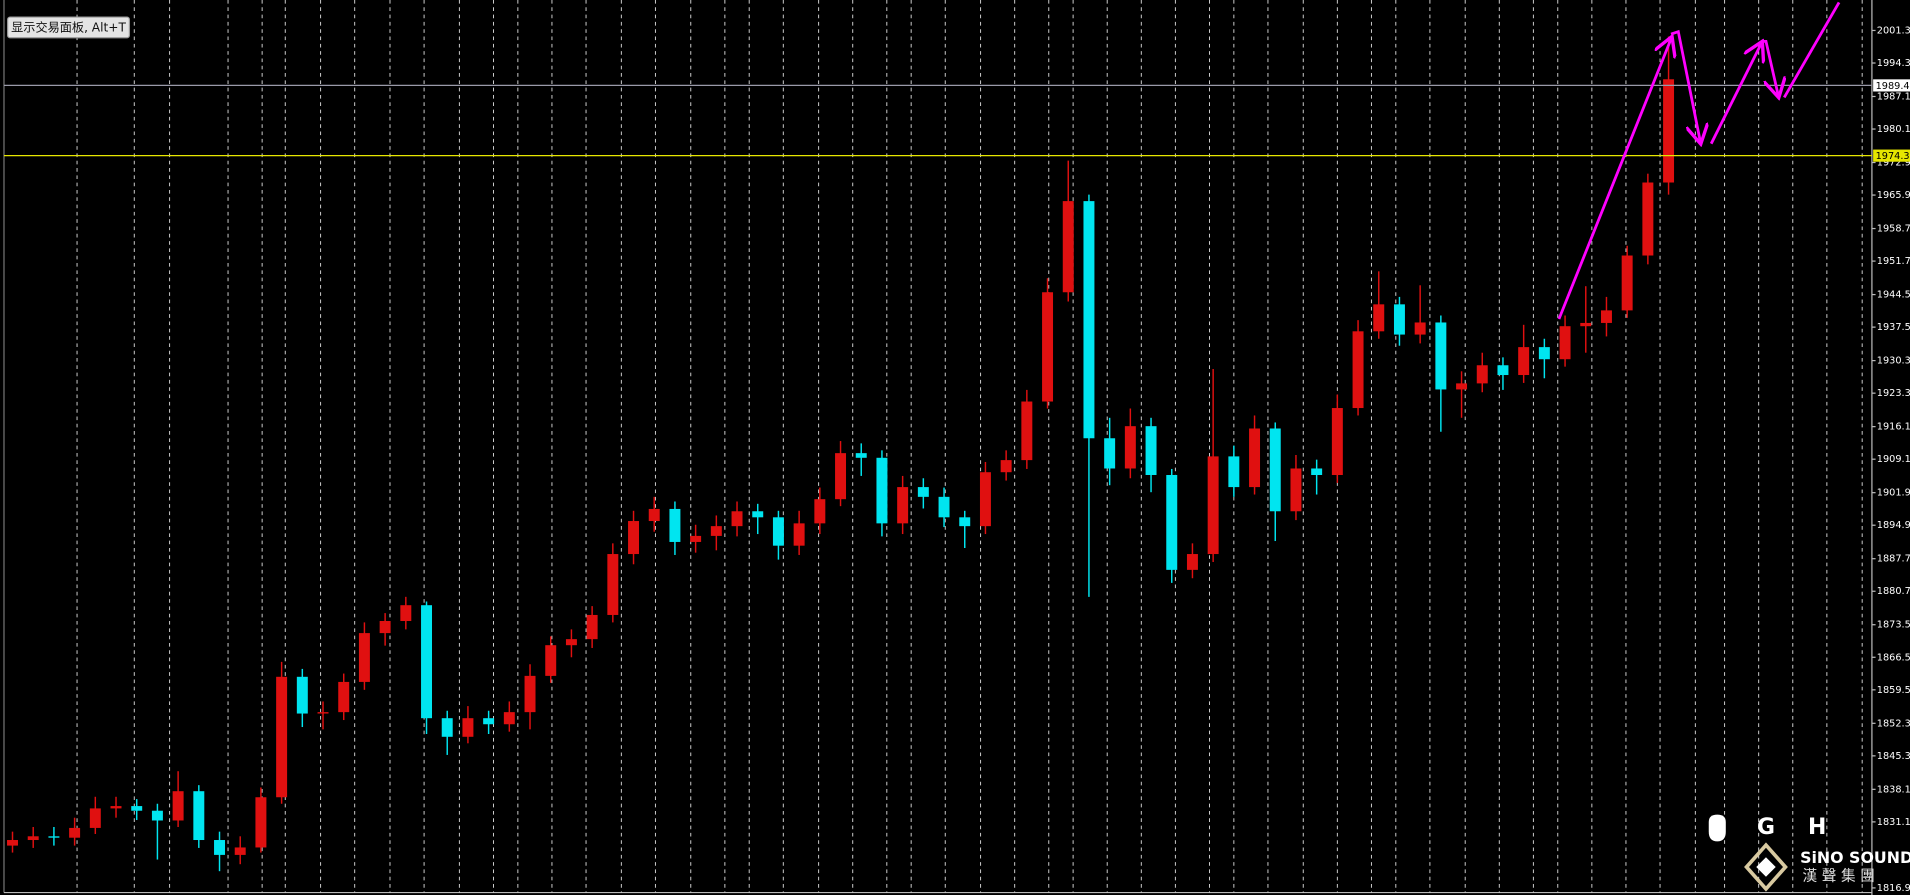 The height and width of the screenshot is (895, 1910). What do you see at coordinates (1893, 361) in the screenshot?
I see `y-tick-label: 1930.30` at bounding box center [1893, 361].